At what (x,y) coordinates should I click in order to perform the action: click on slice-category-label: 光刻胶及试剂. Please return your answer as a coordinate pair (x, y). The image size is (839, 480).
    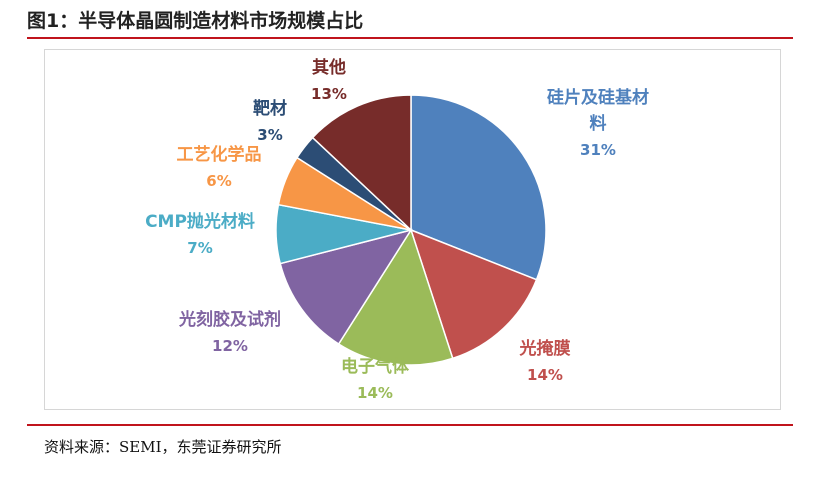
    Looking at the image, I should click on (229, 319).